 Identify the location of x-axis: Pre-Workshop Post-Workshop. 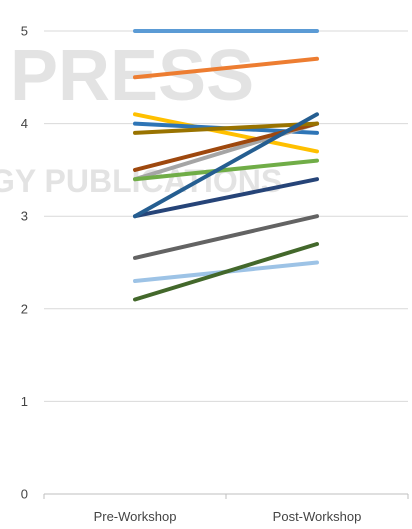
(226, 509).